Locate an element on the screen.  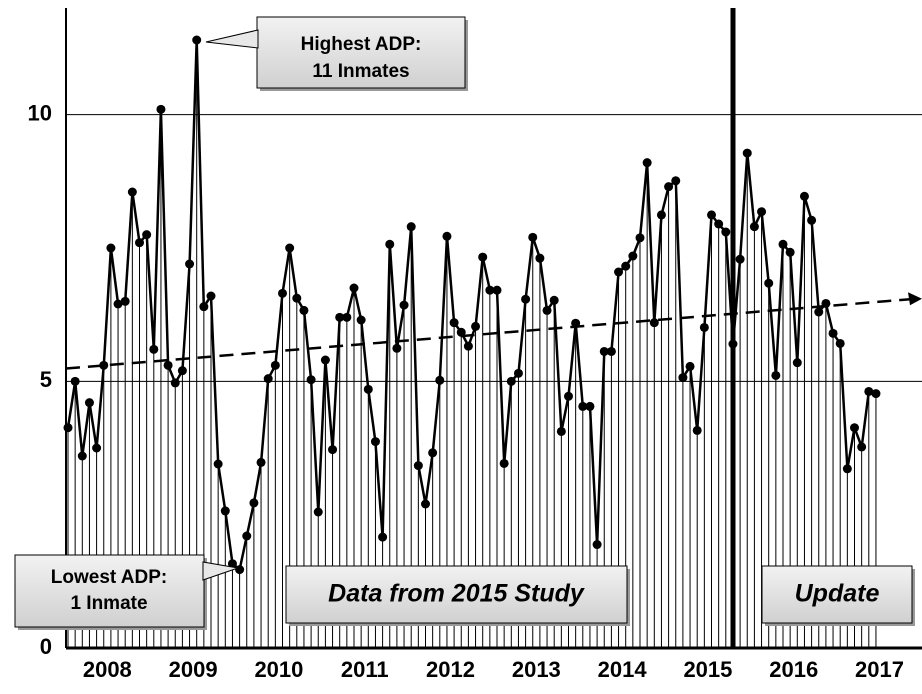
y-tick-label: 10 is located at coordinates (40, 112).